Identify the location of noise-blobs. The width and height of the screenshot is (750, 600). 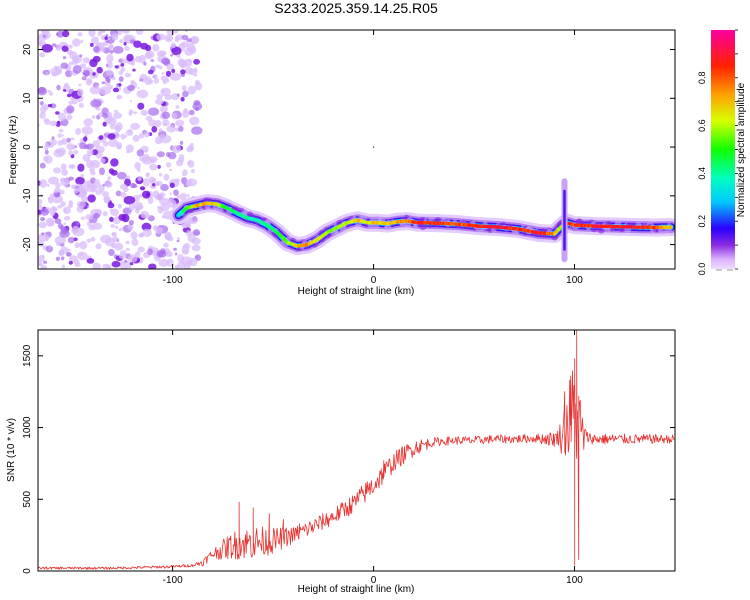
(120, 149).